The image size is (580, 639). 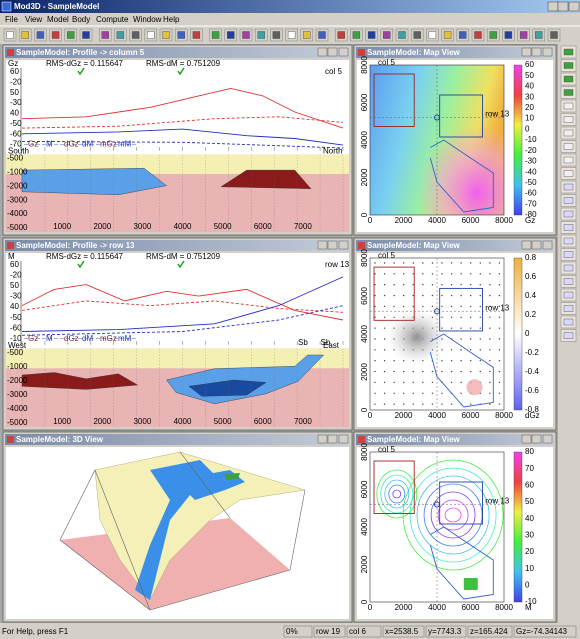 What do you see at coordinates (531, 193) in the screenshot?
I see `colorbar-label: -60` at bounding box center [531, 193].